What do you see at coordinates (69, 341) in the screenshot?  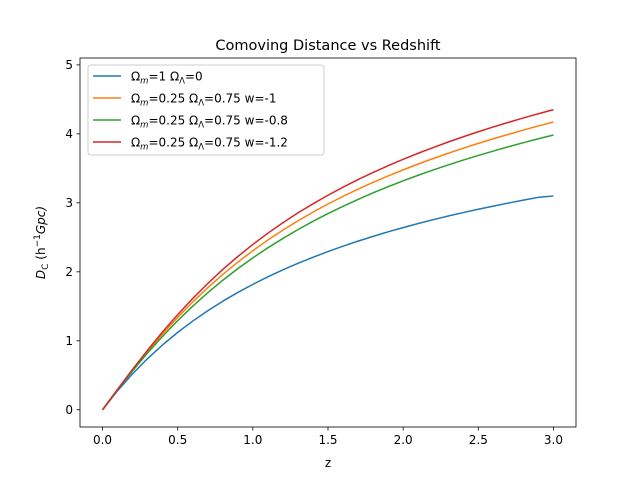 I see `y-tick-label: 1` at bounding box center [69, 341].